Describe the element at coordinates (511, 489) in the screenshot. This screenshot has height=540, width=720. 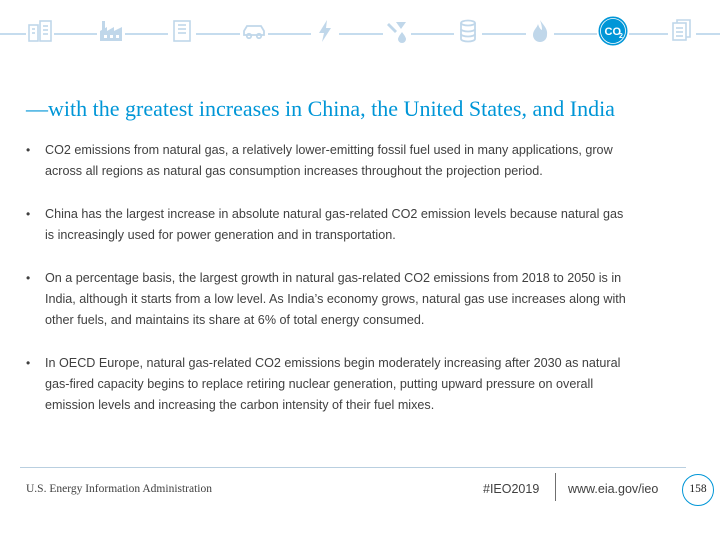
I see `hashtag: #IEO2019` at that location.